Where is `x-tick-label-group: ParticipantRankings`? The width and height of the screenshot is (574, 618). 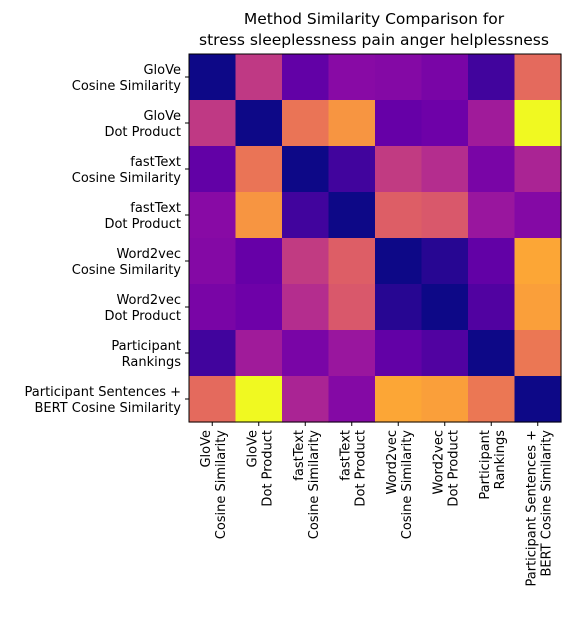
x-tick-label-group: ParticipantRankings is located at coordinates (493, 465).